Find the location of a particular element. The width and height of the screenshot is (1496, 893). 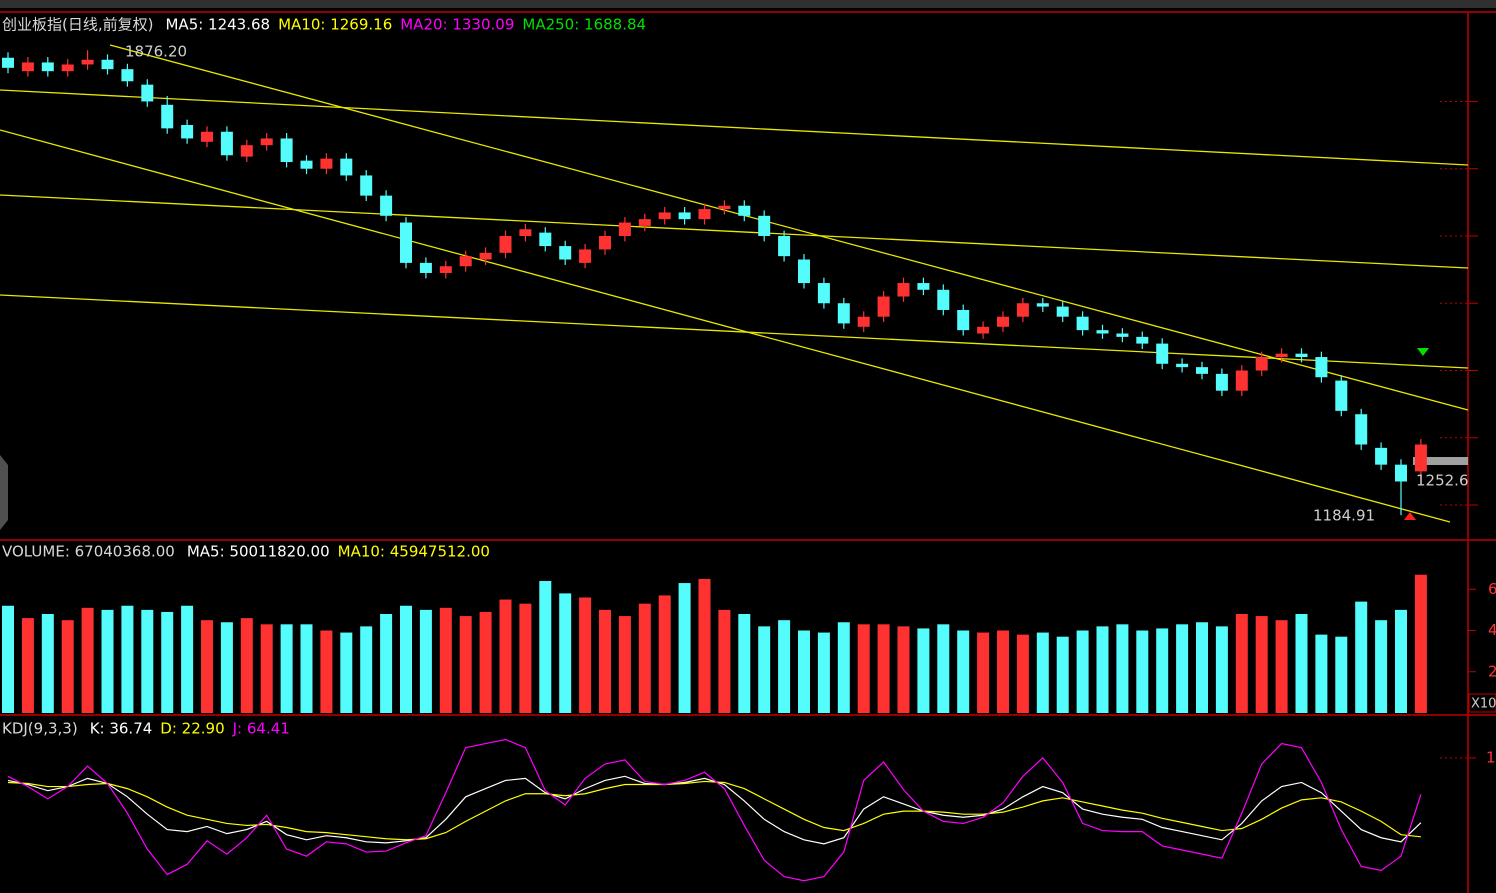

y-tick-label: 4 is located at coordinates (1492, 630).